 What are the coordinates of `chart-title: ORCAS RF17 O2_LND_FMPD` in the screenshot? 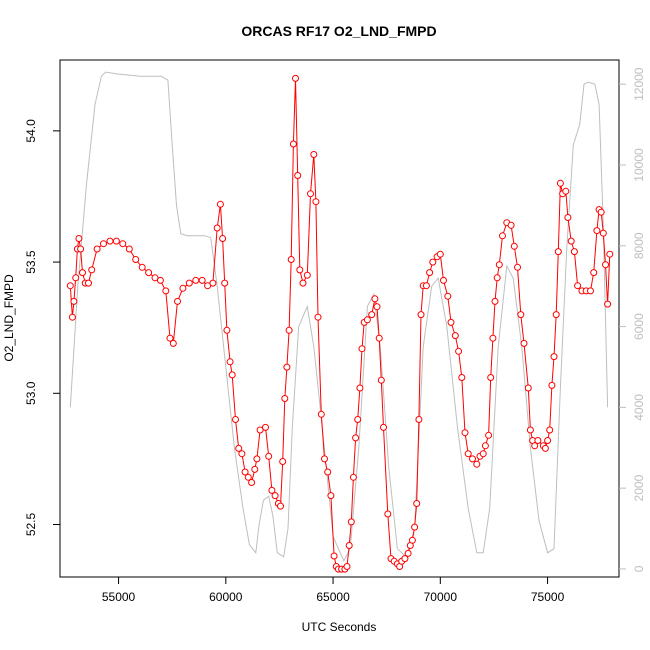 It's located at (338, 31).